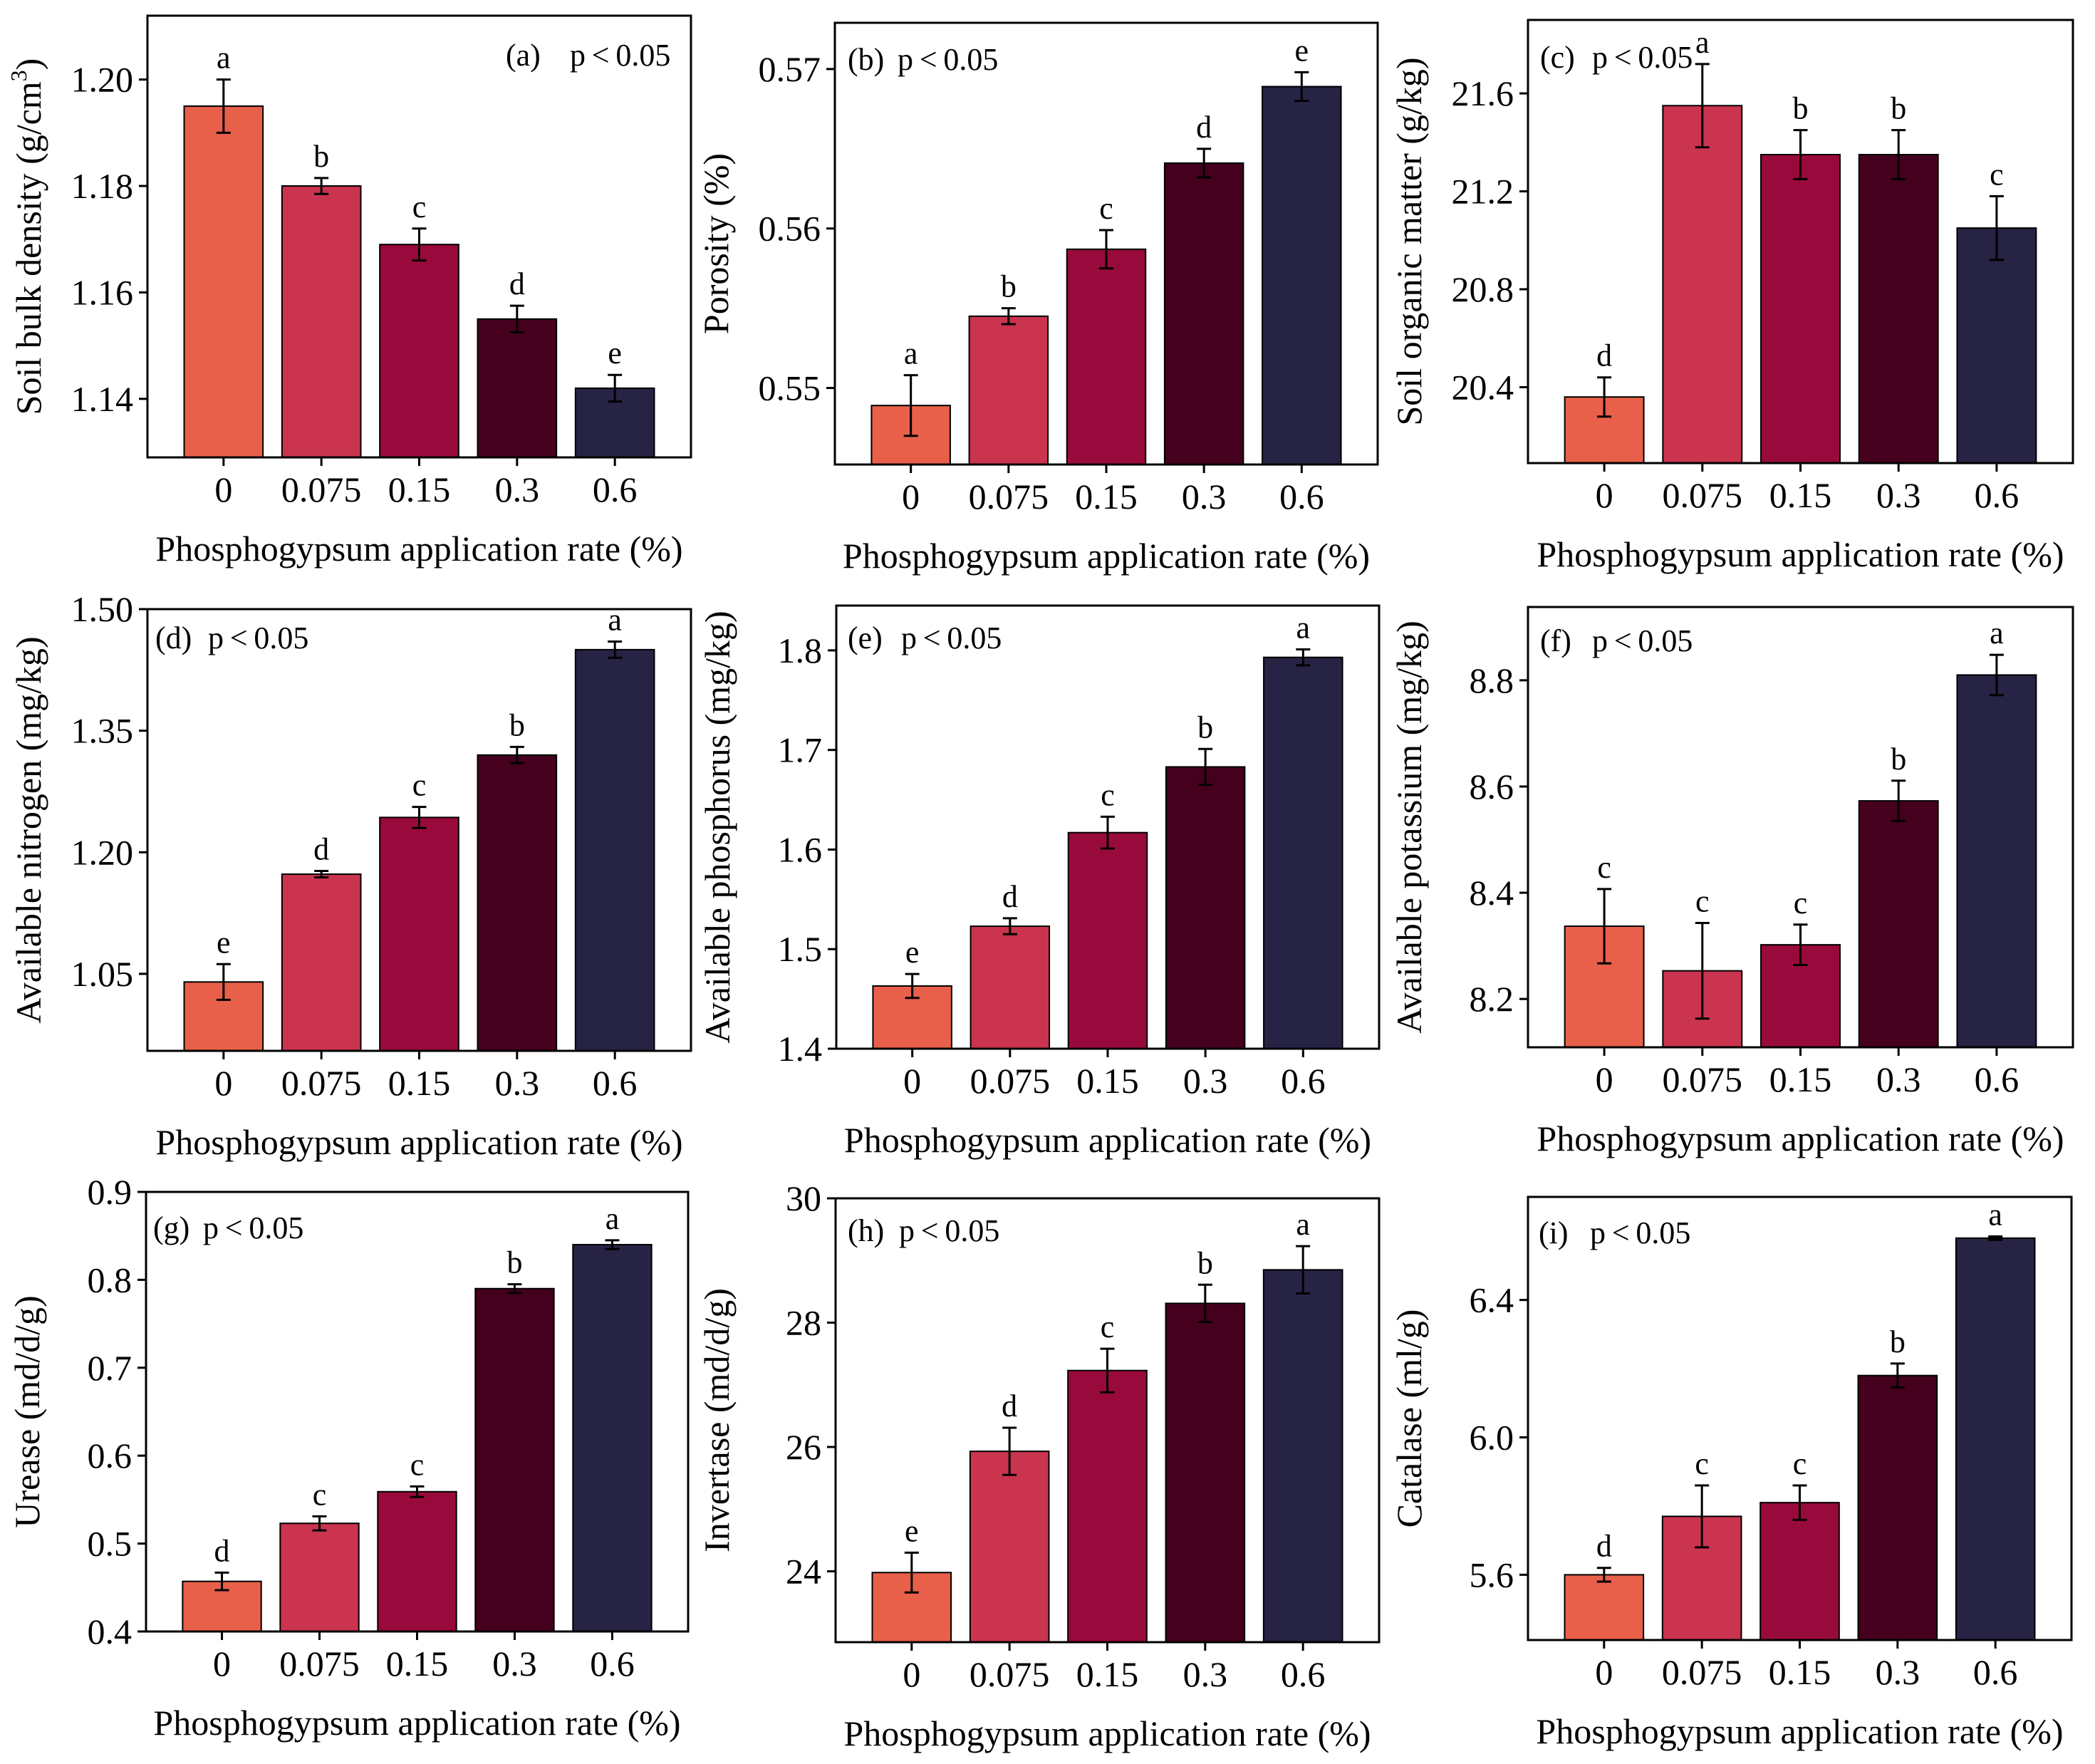 The image size is (2095, 1764). I want to click on x-axis-title-d: Phosphogypsum application rate (%), so click(419, 1142).